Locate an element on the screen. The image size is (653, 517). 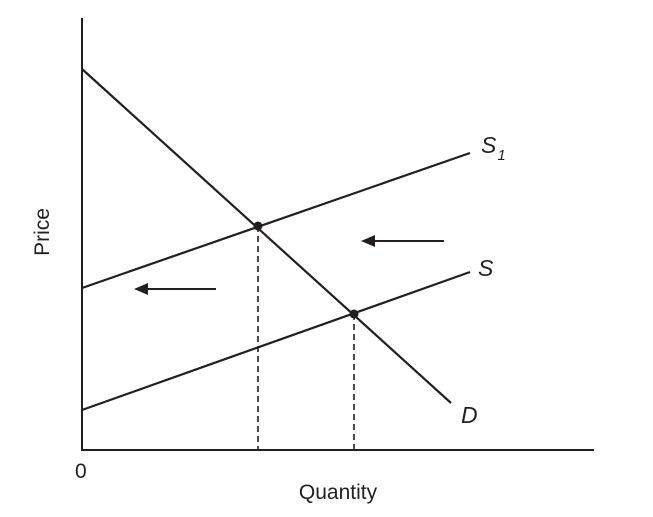
supply-original-label: S is located at coordinates (486, 268).